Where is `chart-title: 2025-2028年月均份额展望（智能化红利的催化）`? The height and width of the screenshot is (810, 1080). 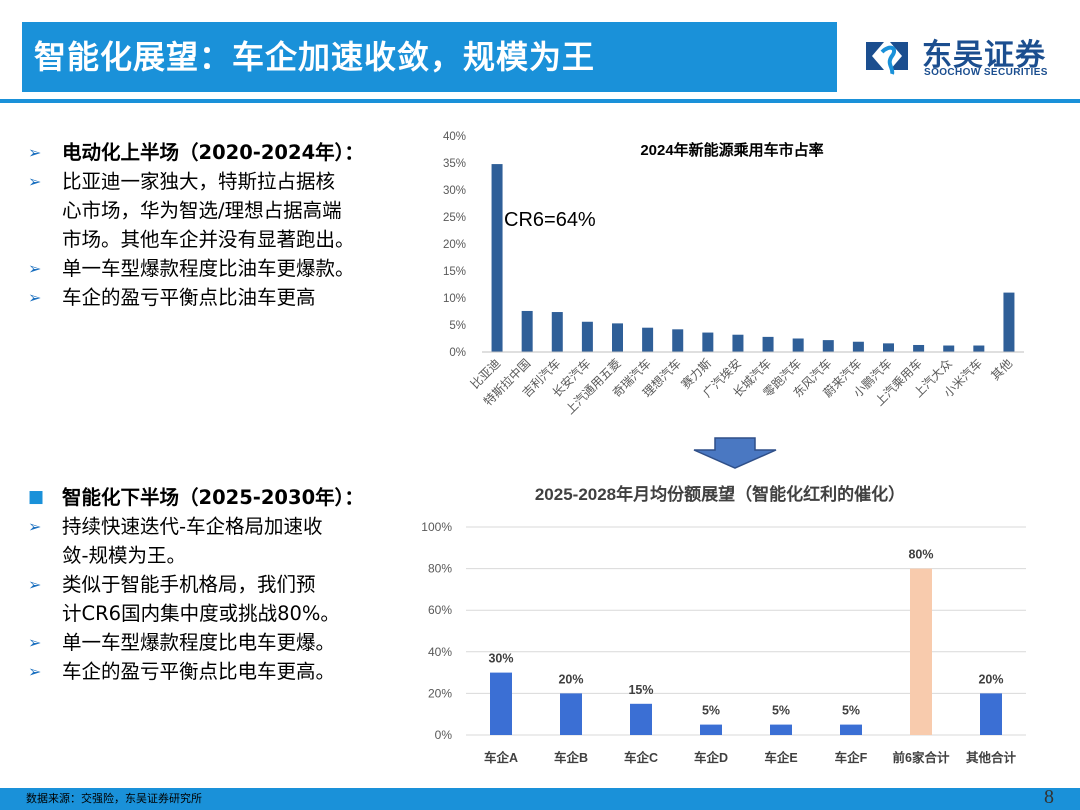
chart-title: 2025-2028年月均份额展望（智能化红利的催化） is located at coordinates (720, 494).